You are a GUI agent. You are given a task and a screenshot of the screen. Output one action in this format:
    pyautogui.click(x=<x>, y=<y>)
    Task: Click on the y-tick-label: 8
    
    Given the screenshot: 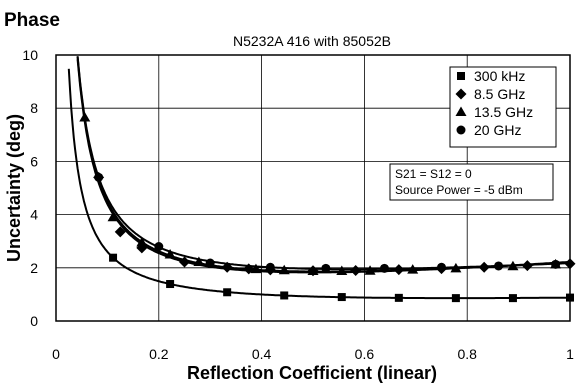 What is the action you would take?
    pyautogui.click(x=34, y=108)
    